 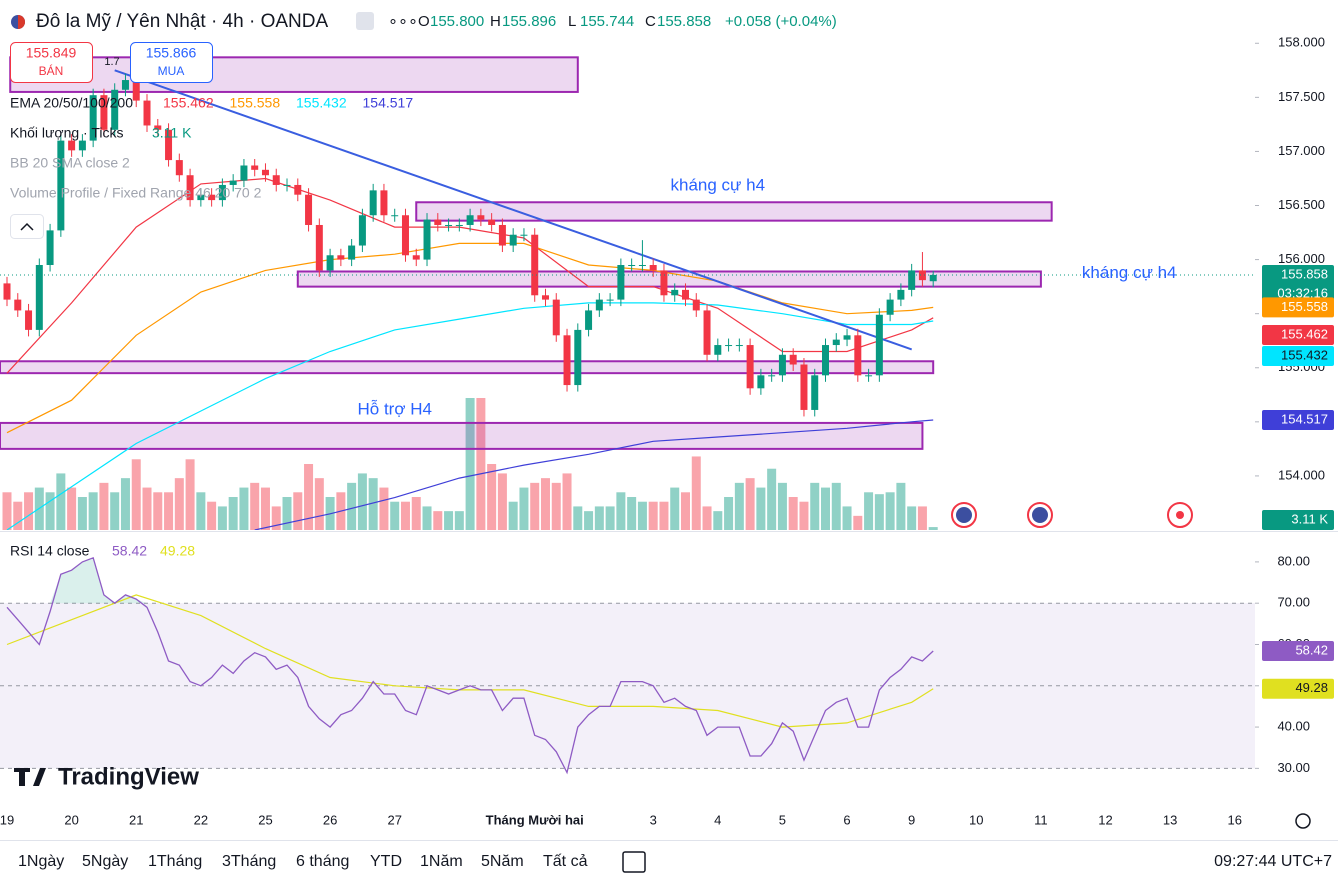 I want to click on x-tick-label: 19, so click(x=7, y=819).